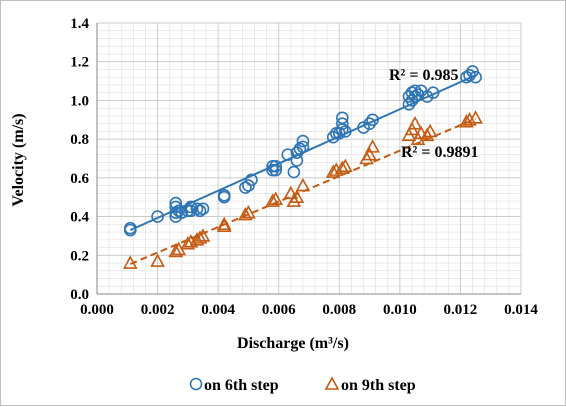 This screenshot has height=407, width=566. I want to click on r2-label-6th-step: R² = 0.985, so click(423, 75).